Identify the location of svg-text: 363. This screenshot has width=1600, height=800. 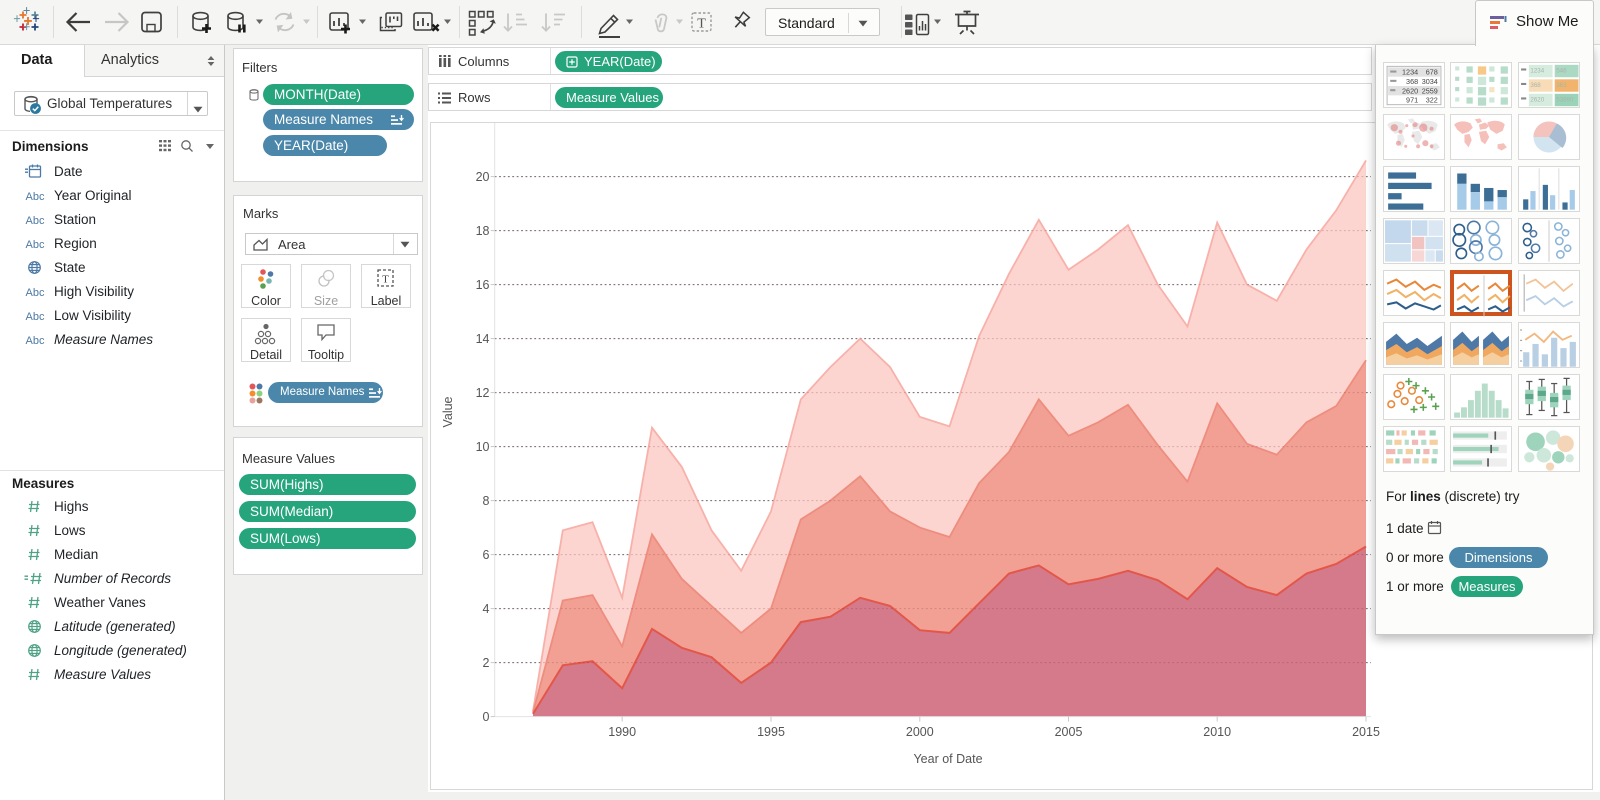
(1561, 85).